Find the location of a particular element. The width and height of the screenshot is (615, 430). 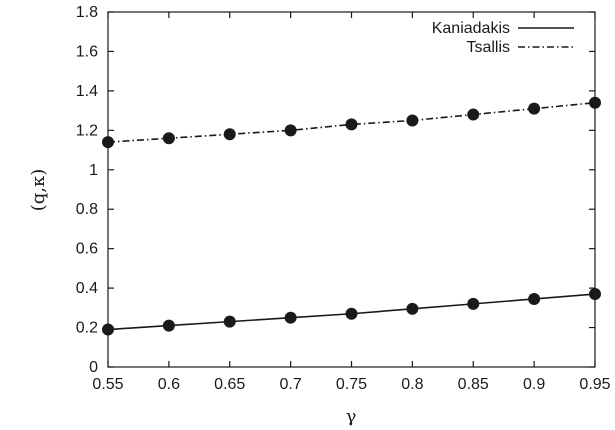

y-tick-label: 1.2 is located at coordinates (87, 130).